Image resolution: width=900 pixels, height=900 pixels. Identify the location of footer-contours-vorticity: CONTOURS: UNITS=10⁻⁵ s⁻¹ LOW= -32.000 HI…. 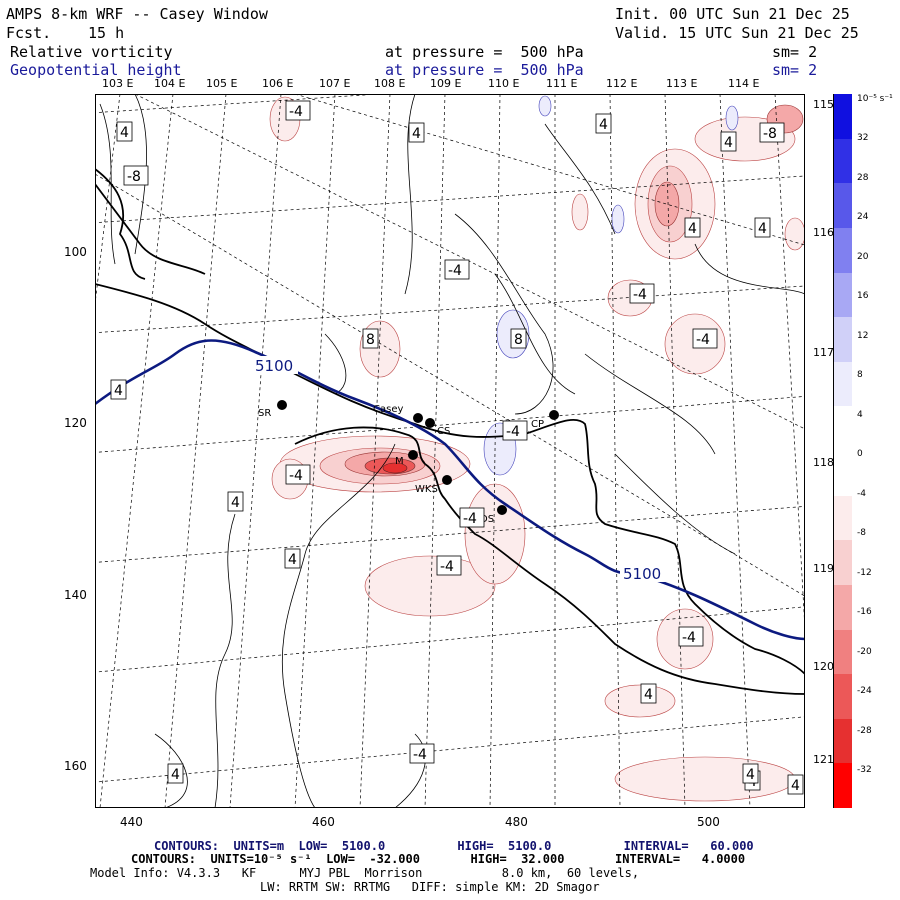
(438, 859).